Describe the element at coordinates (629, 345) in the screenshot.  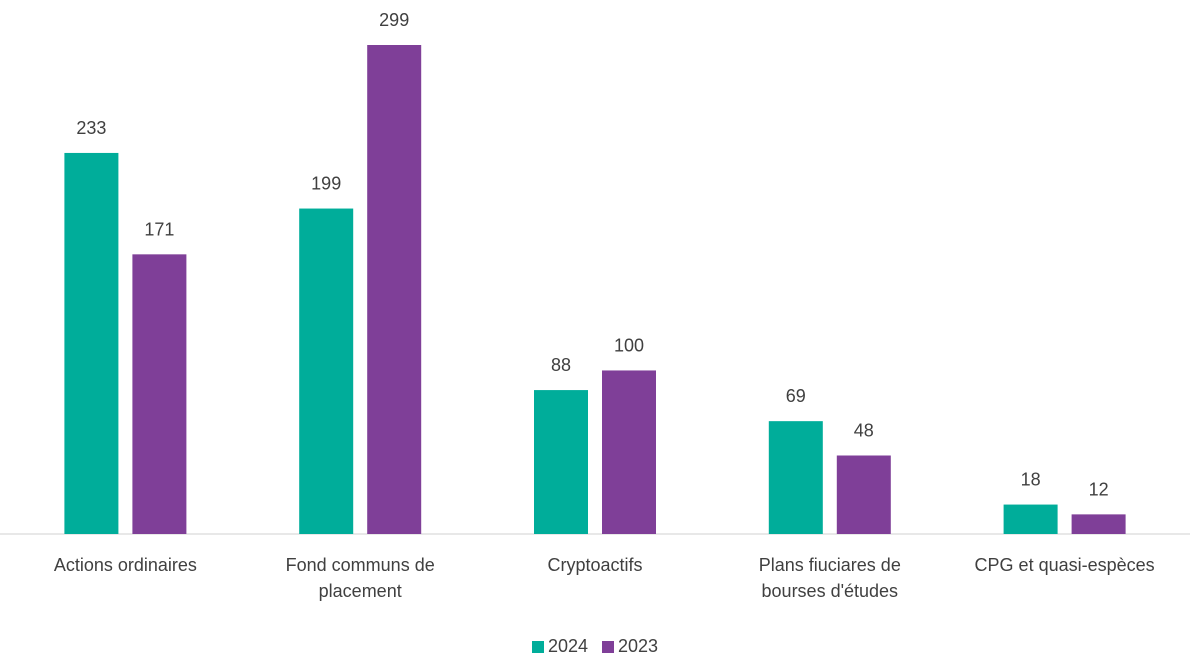
I see `data-label: 100` at that location.